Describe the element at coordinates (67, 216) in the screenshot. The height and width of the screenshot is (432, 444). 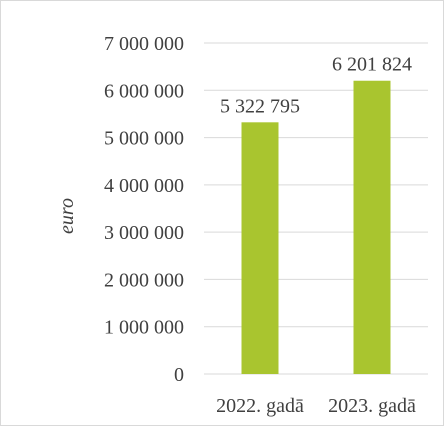
I see `y-axis-label: euro` at that location.